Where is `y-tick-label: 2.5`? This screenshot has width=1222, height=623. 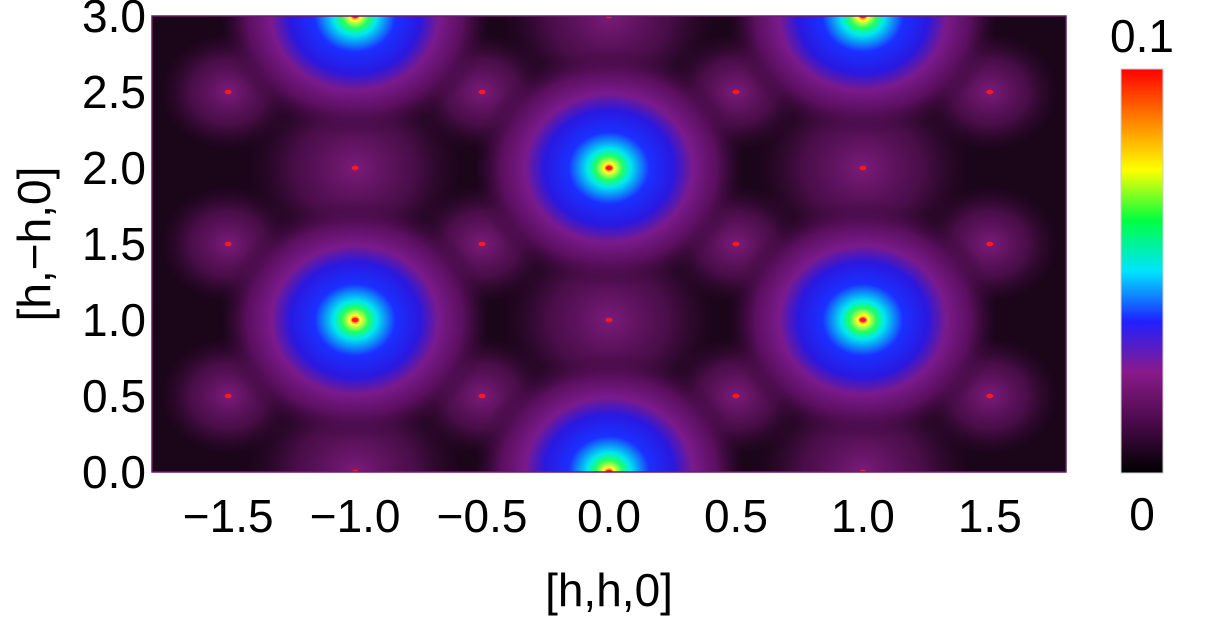
y-tick-label: 2.5 is located at coordinates (114, 92).